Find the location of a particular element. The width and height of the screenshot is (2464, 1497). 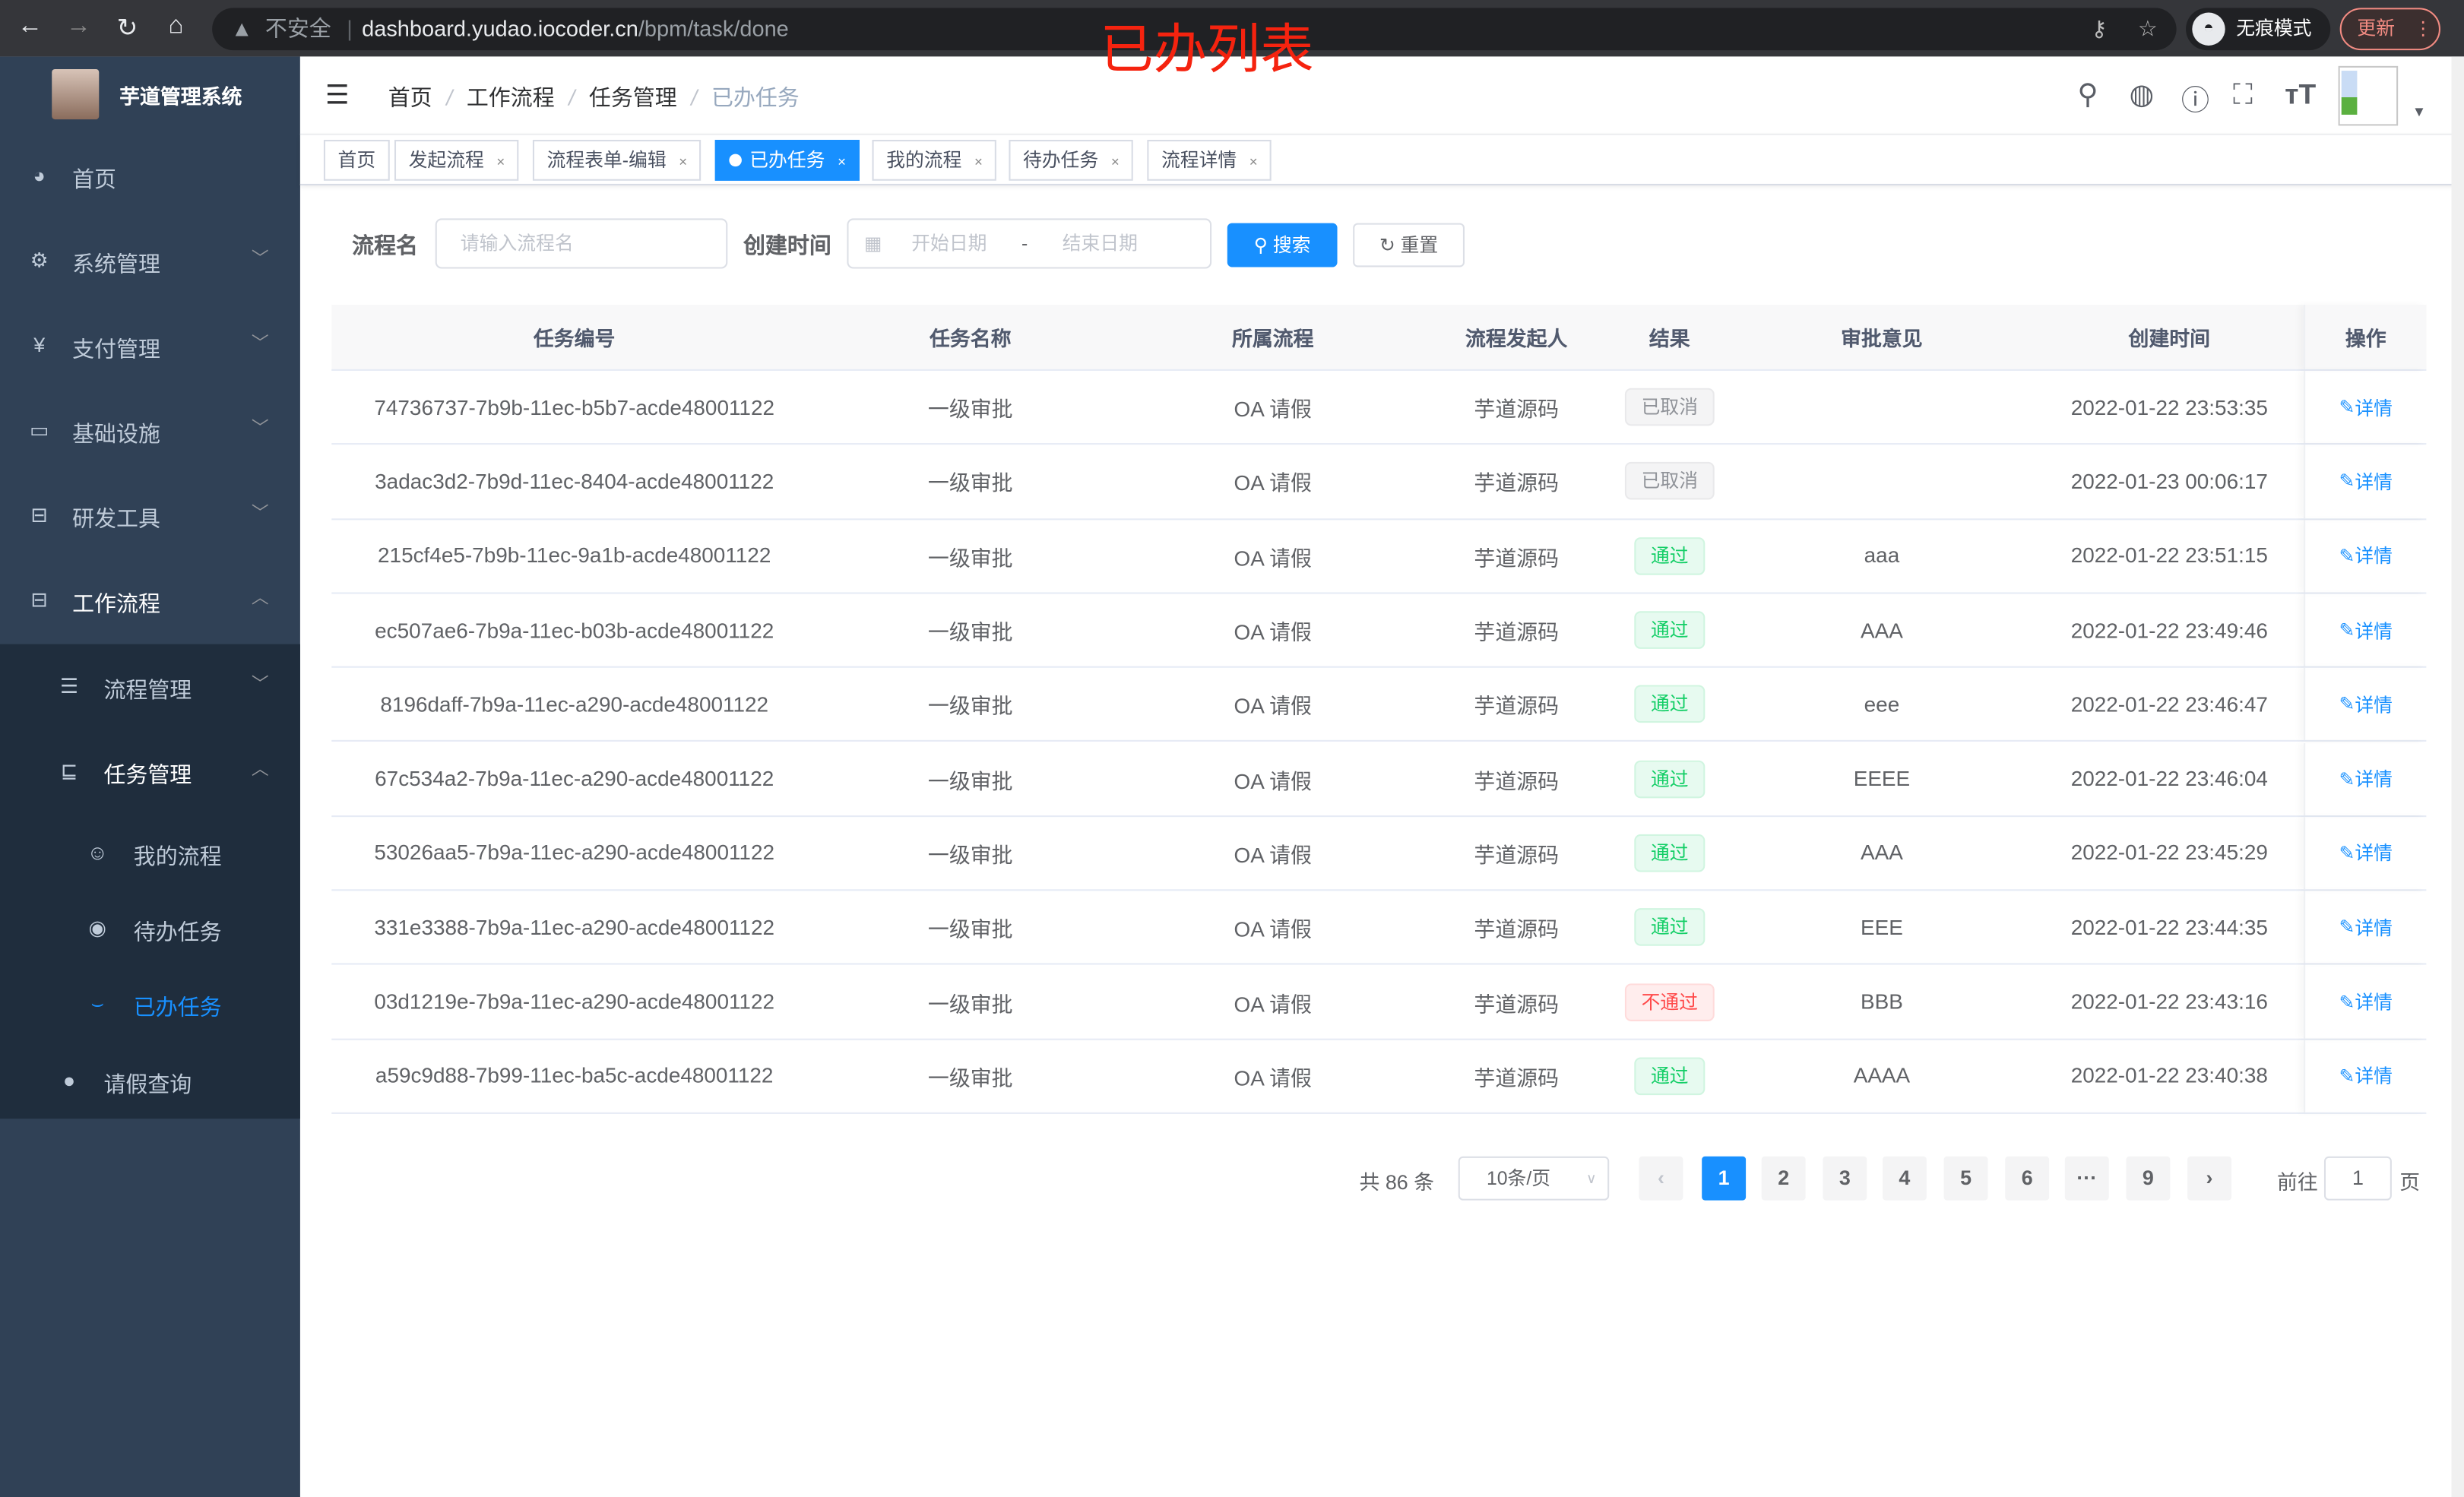

process-name-input: 请输入流程名 is located at coordinates (581, 244).